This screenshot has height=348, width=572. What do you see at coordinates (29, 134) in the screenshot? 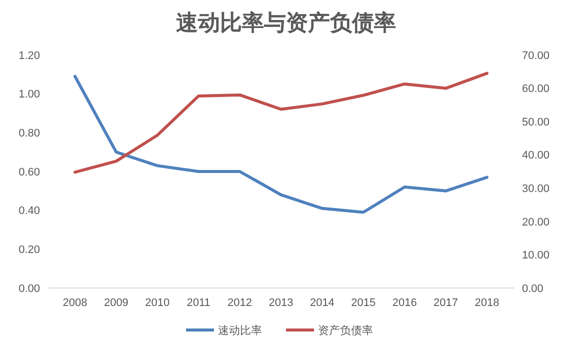
I see `y-tick-label: 0.80` at bounding box center [29, 134].